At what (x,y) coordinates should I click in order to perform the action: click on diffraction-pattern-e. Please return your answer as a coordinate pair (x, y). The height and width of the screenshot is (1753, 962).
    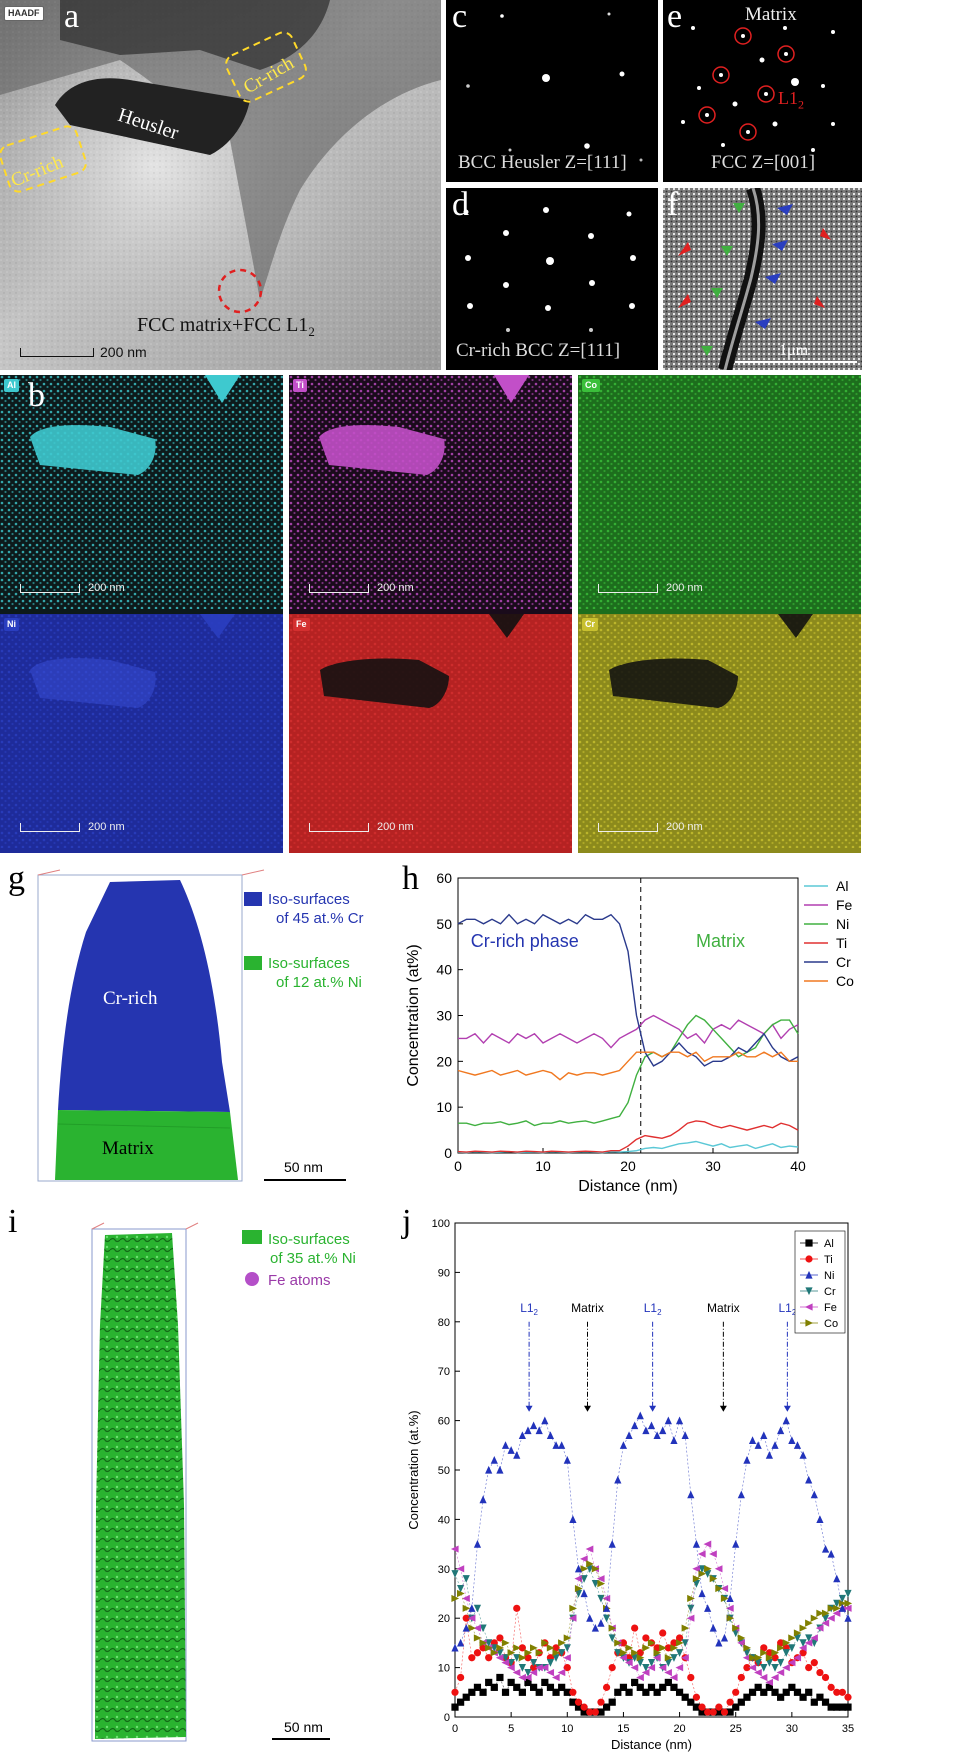
    Looking at the image, I should click on (758, 89).